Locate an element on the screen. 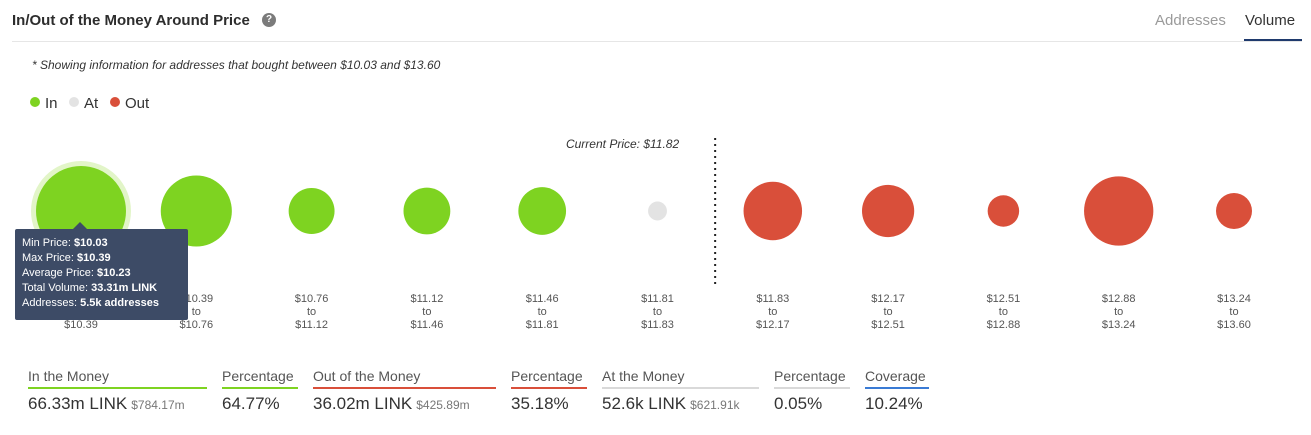  legend-item-at: At is located at coordinates (83, 103).